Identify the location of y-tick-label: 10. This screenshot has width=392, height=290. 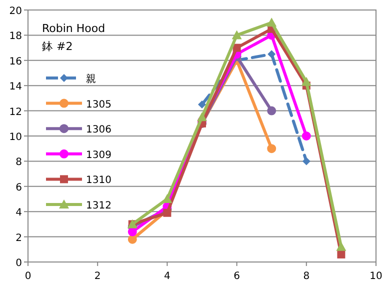
(15, 137).